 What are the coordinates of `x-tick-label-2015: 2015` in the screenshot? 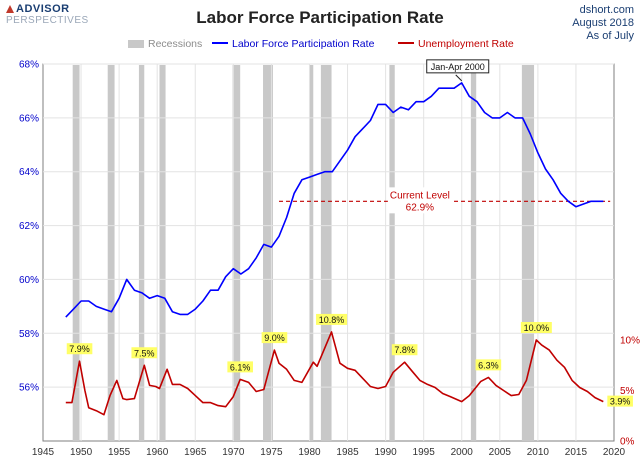 It's located at (576, 452).